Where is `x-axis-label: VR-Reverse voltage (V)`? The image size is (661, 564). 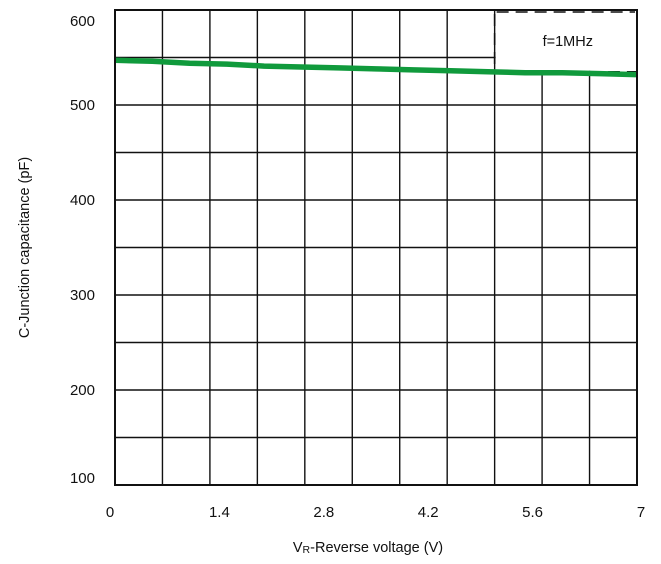
x-axis-label: VR-Reverse voltage (V) is located at coordinates (368, 548).